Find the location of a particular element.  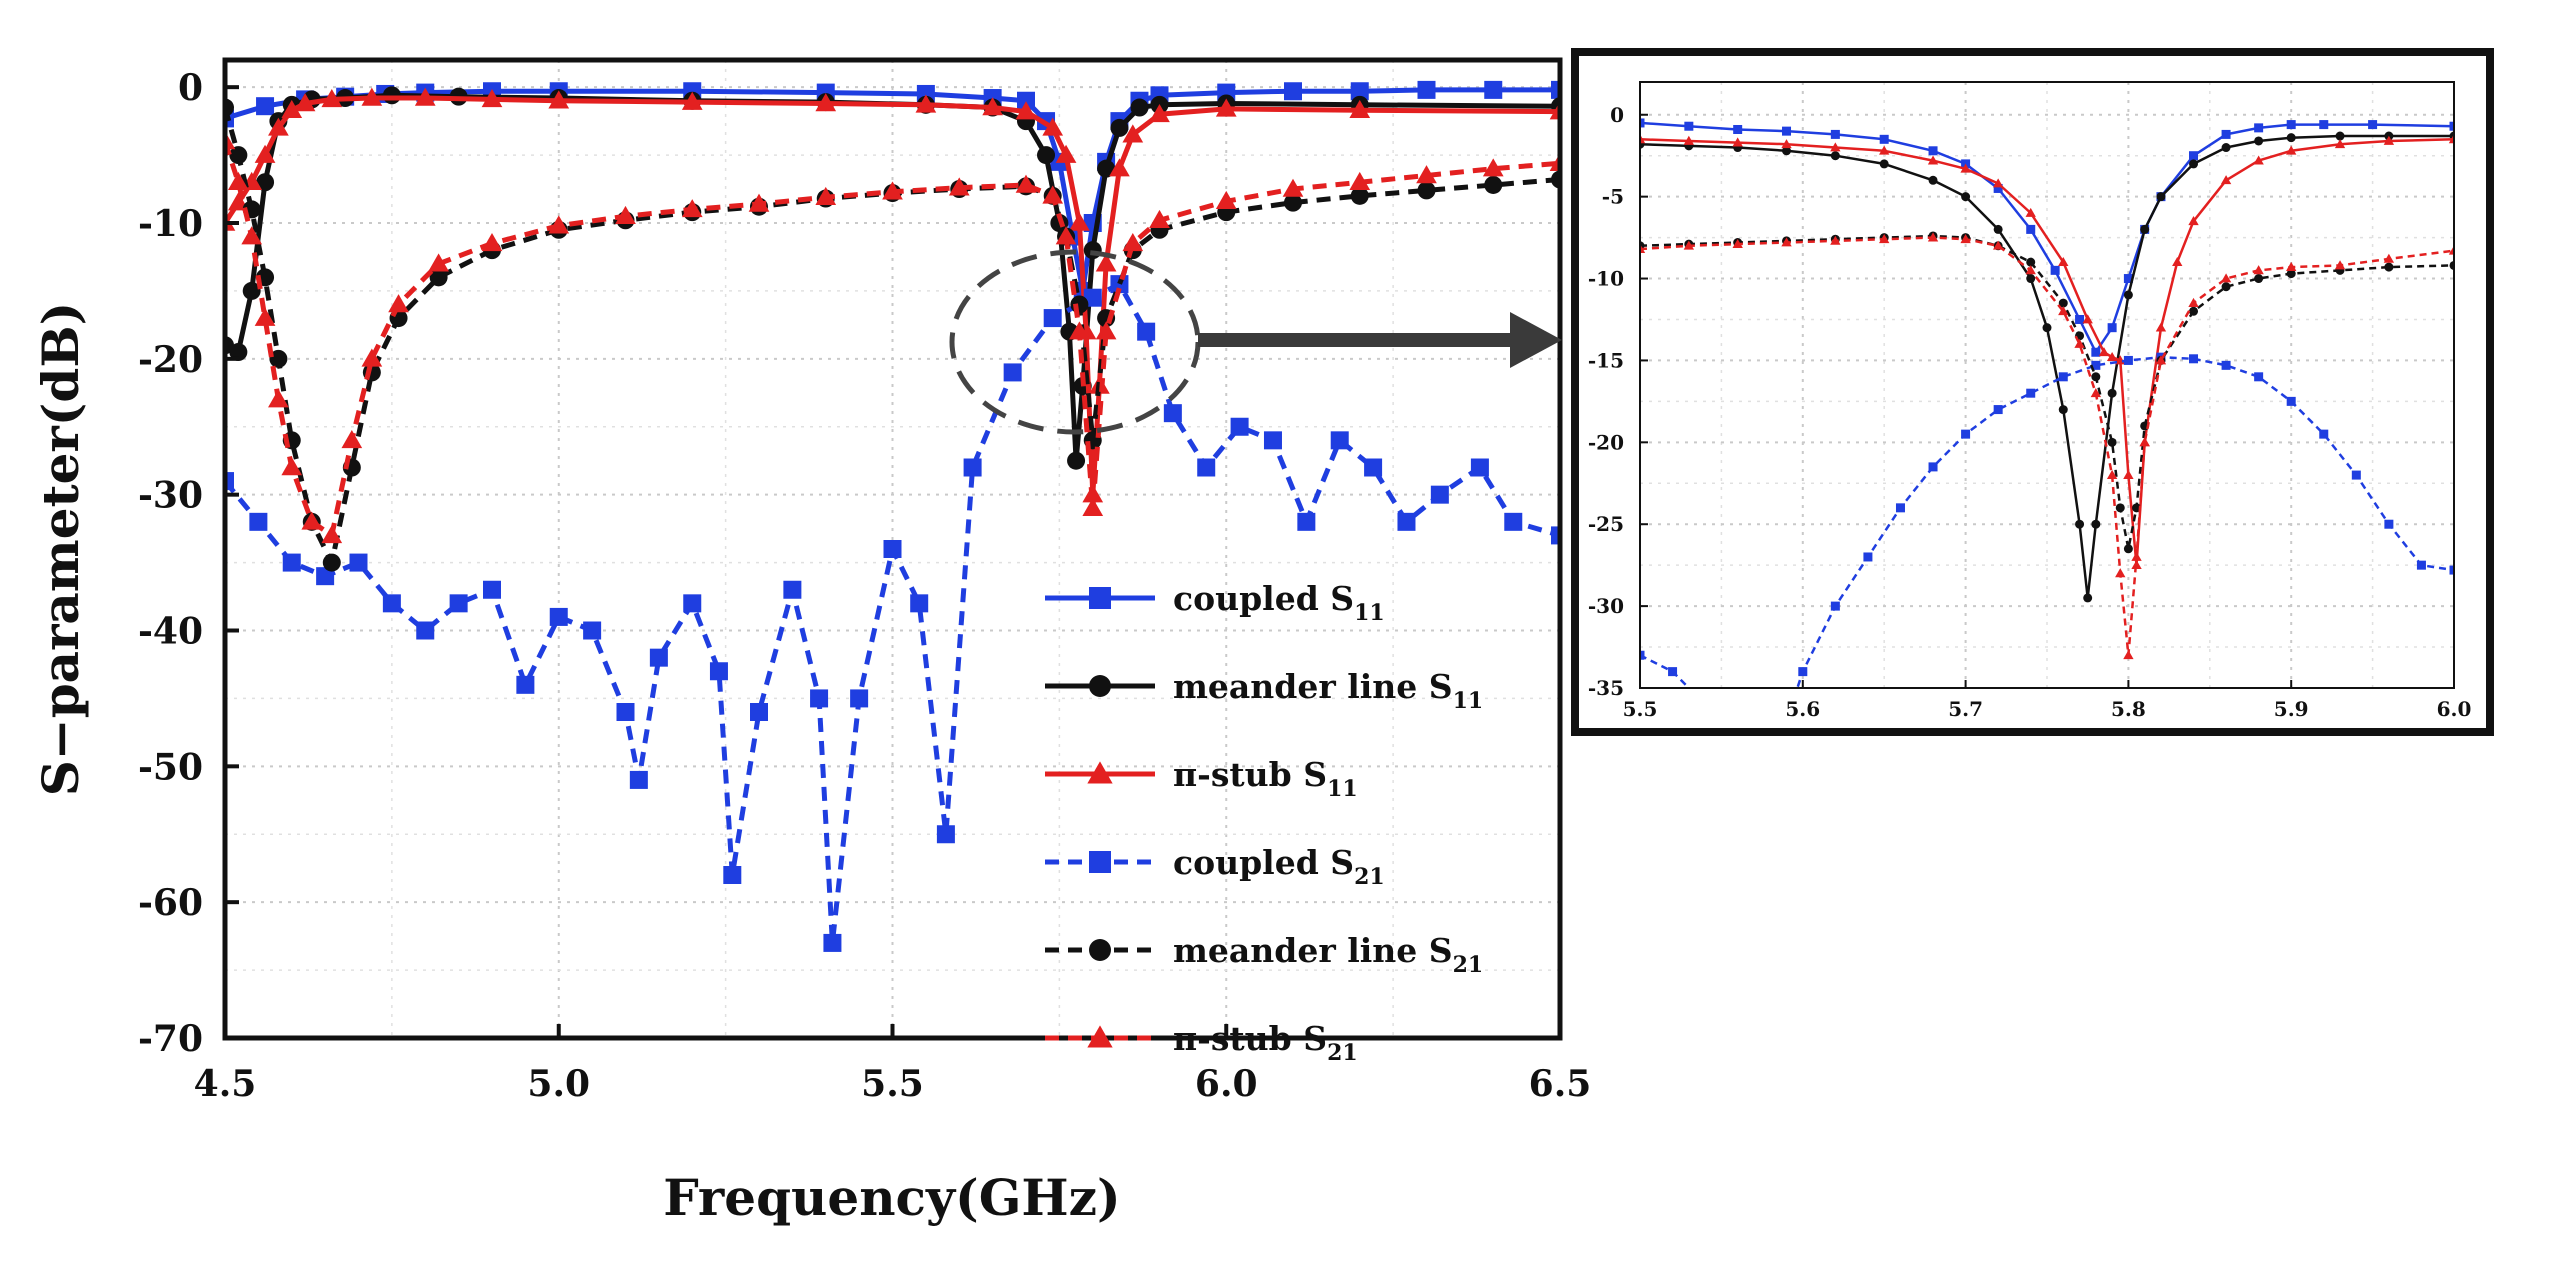

inset-line-stub-s21 is located at coordinates (2047, 446).